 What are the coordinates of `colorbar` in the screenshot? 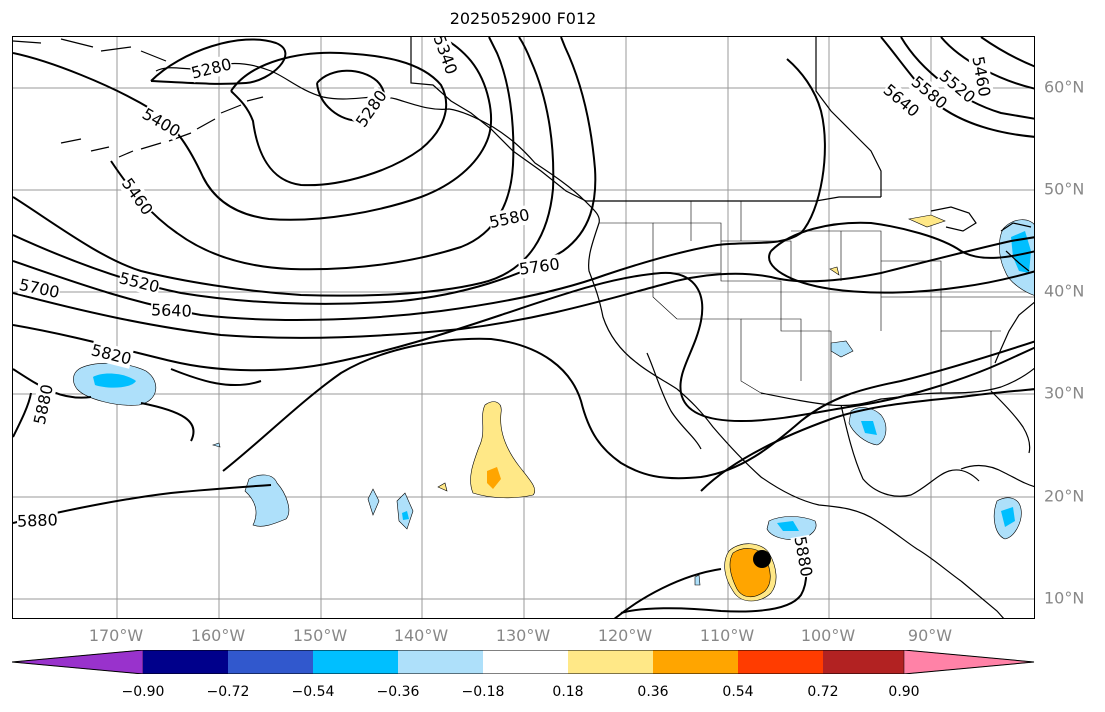 It's located at (523, 662).